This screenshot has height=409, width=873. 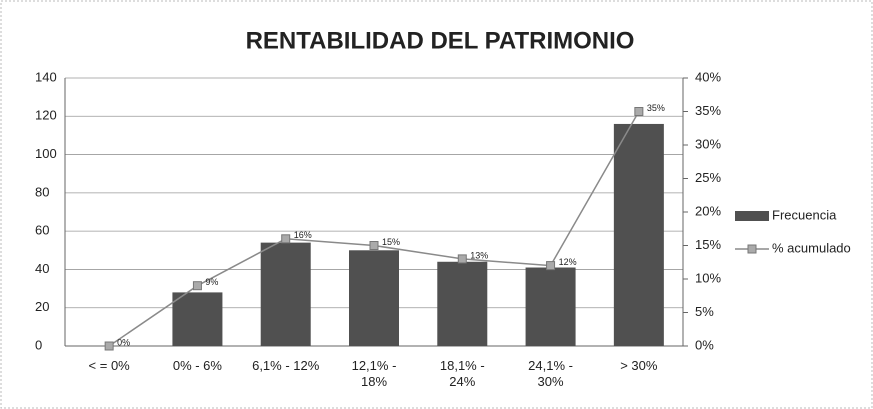 I want to click on y-tick-label: 20, so click(x=42, y=306).